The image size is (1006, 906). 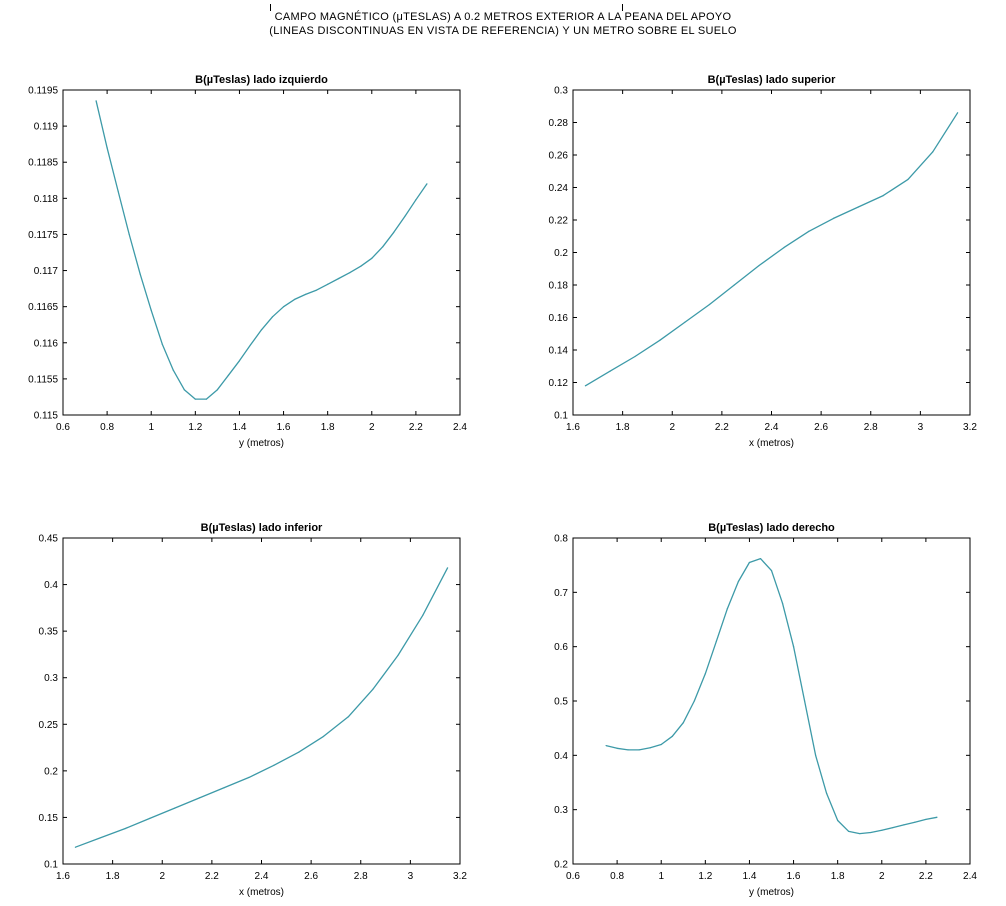 I want to click on y-tick-label: 0.119, so click(x=46, y=127).